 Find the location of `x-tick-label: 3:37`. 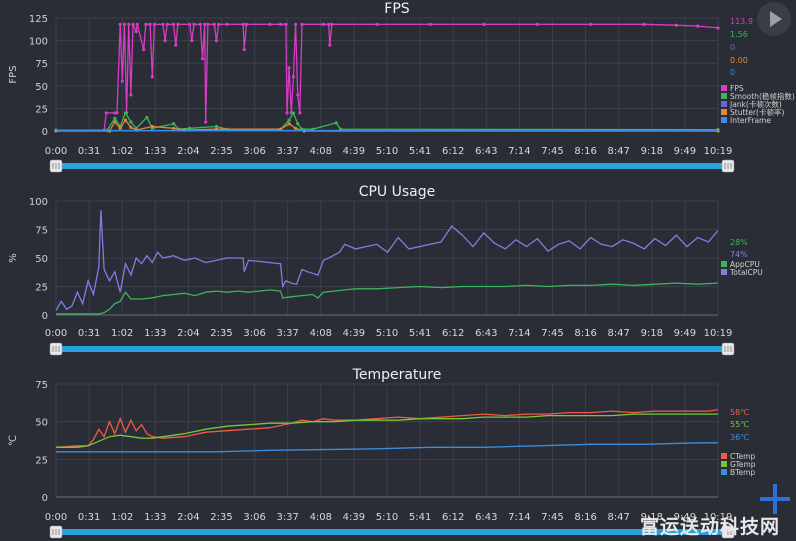

x-tick-label: 3:37 is located at coordinates (287, 517).